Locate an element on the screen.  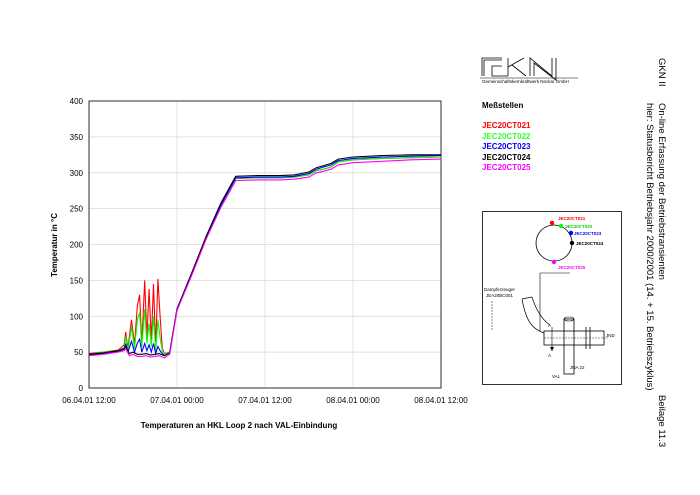
y-tick-label: 0 is located at coordinates (81, 388).